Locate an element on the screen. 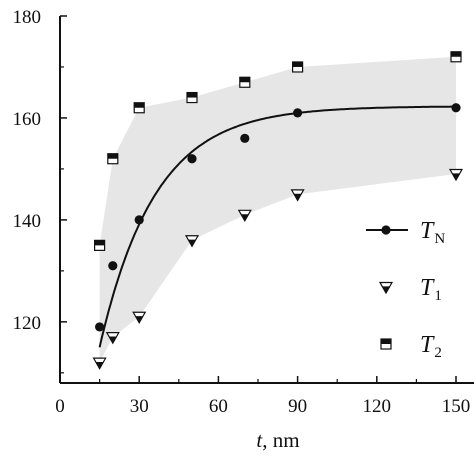 Image resolution: width=474 pixels, height=474 pixels. t1-point-50-fill is located at coordinates (192, 243).